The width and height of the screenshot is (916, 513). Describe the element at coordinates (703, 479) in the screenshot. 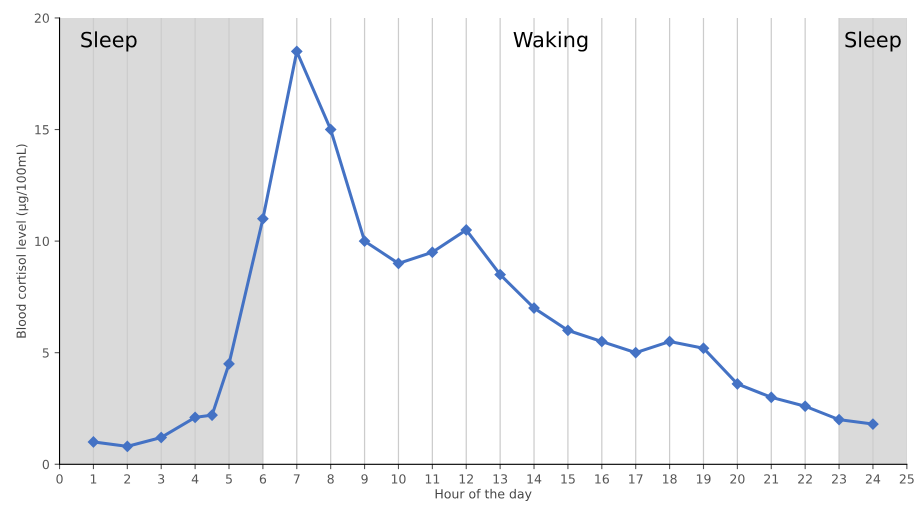

I see `x-tick-label: 19` at that location.